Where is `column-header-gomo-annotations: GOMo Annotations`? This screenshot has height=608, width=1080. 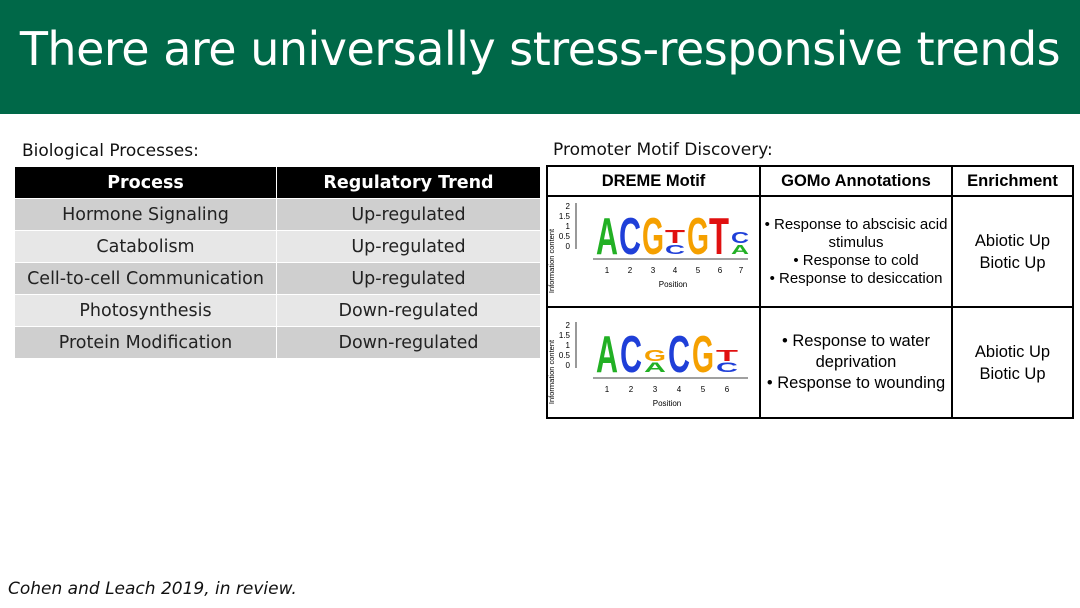 column-header-gomo-annotations: GOMo Annotations is located at coordinates (856, 181).